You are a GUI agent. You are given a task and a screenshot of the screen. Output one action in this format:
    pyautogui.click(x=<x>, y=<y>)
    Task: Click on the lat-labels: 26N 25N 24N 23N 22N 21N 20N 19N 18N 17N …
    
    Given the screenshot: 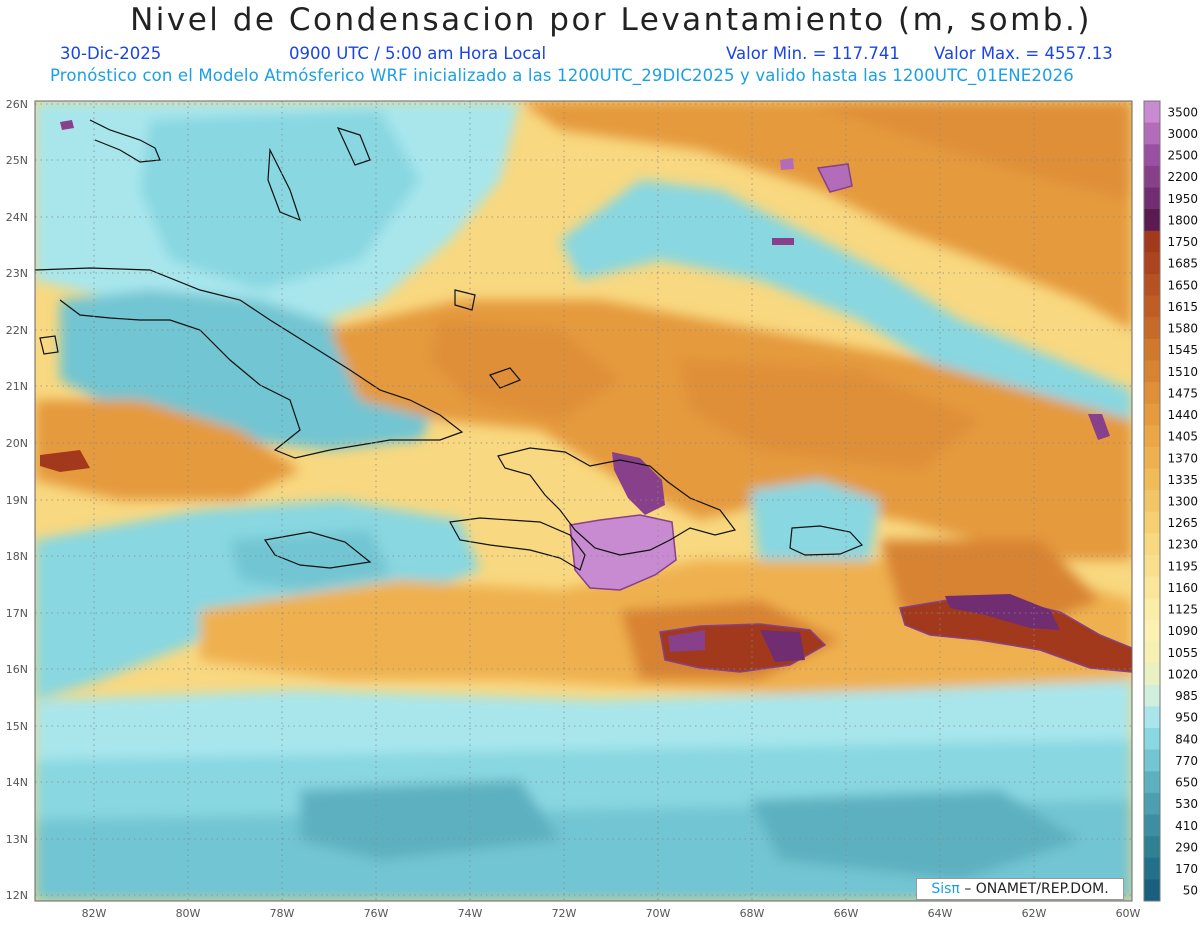 What is the action you would take?
    pyautogui.click(x=17, y=500)
    